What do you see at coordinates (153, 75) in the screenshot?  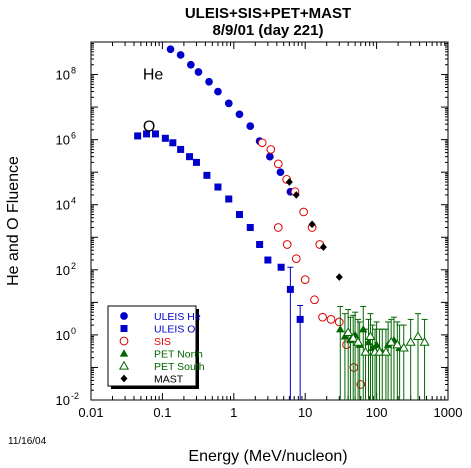 I see `annotation-label: He` at bounding box center [153, 75].